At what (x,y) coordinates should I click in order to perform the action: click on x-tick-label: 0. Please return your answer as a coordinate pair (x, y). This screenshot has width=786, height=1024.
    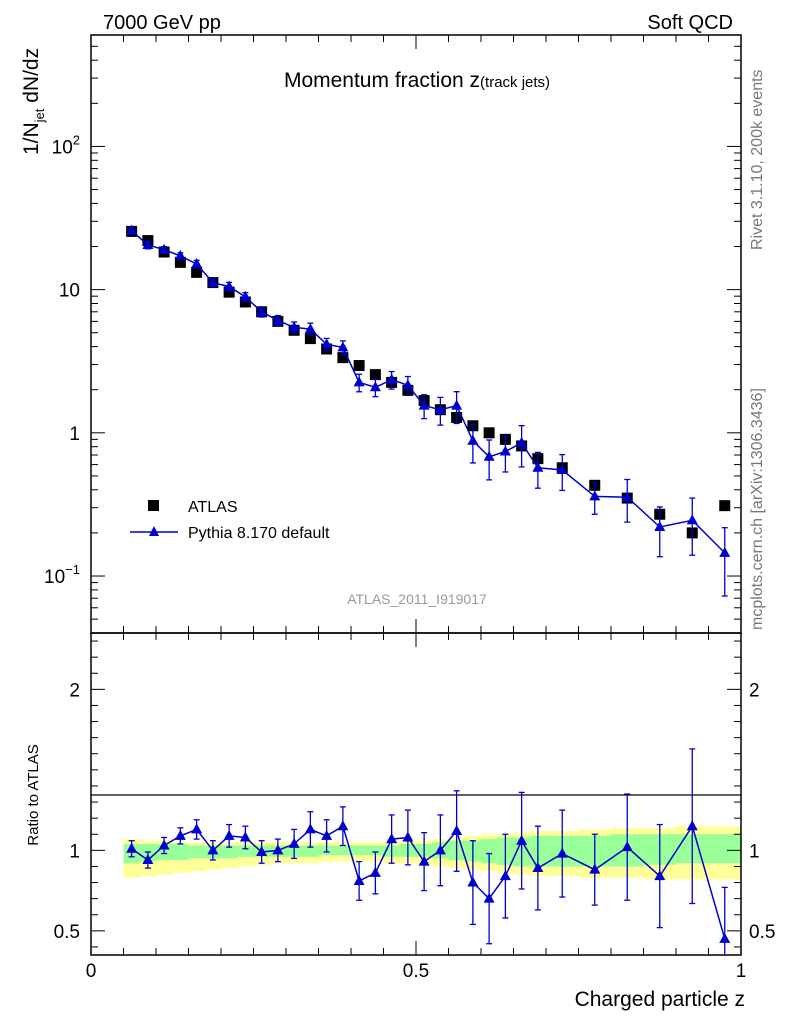
    Looking at the image, I should click on (91, 971).